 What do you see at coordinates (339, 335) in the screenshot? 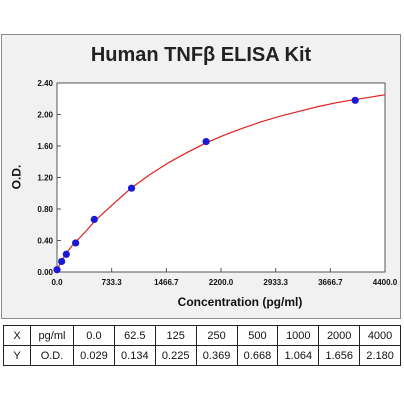
I see `table-cell: 2000` at bounding box center [339, 335].